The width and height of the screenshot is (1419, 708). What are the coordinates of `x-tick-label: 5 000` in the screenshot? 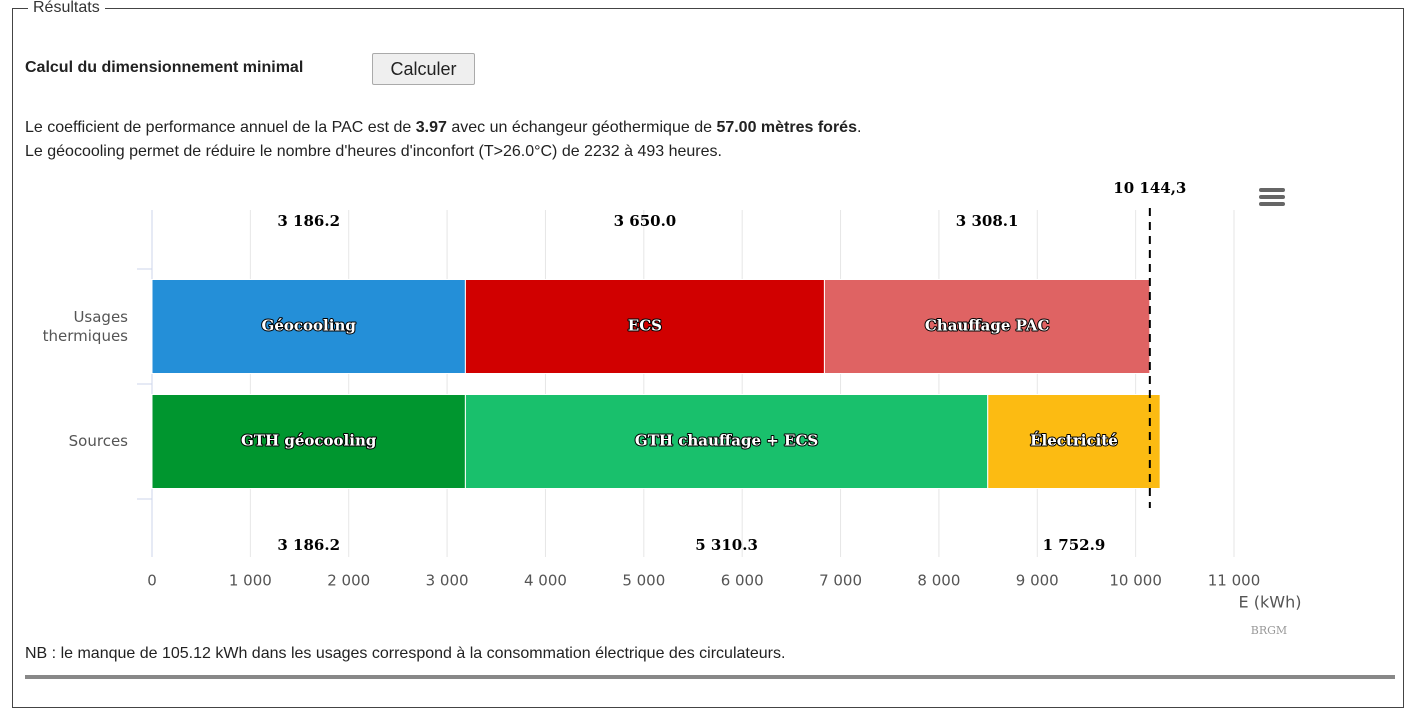 It's located at (643, 581).